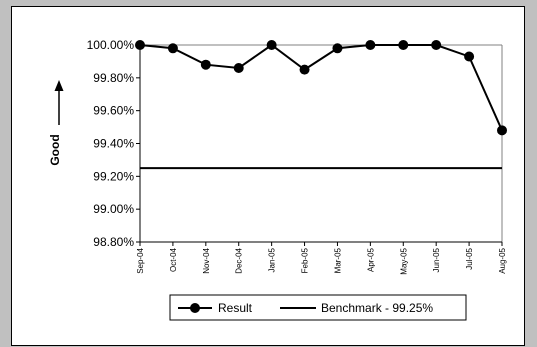 Image resolution: width=537 pixels, height=347 pixels. Describe the element at coordinates (235, 308) in the screenshot. I see `legend-result-label: Result` at that location.